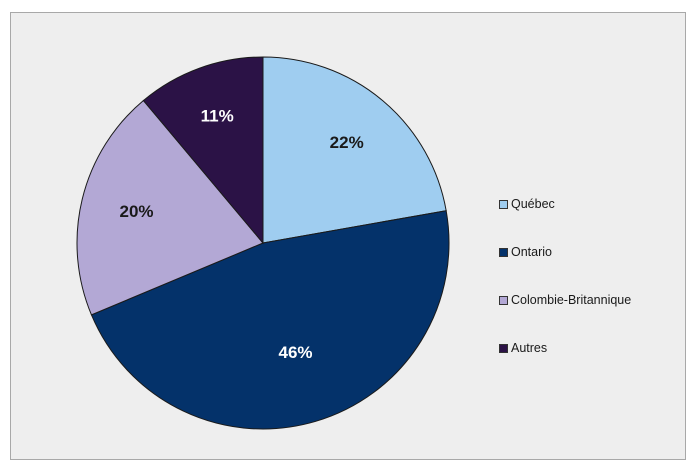 Image resolution: width=698 pixels, height=469 pixels. Describe the element at coordinates (503, 252) in the screenshot. I see `legend-swatch-ontario` at that location.